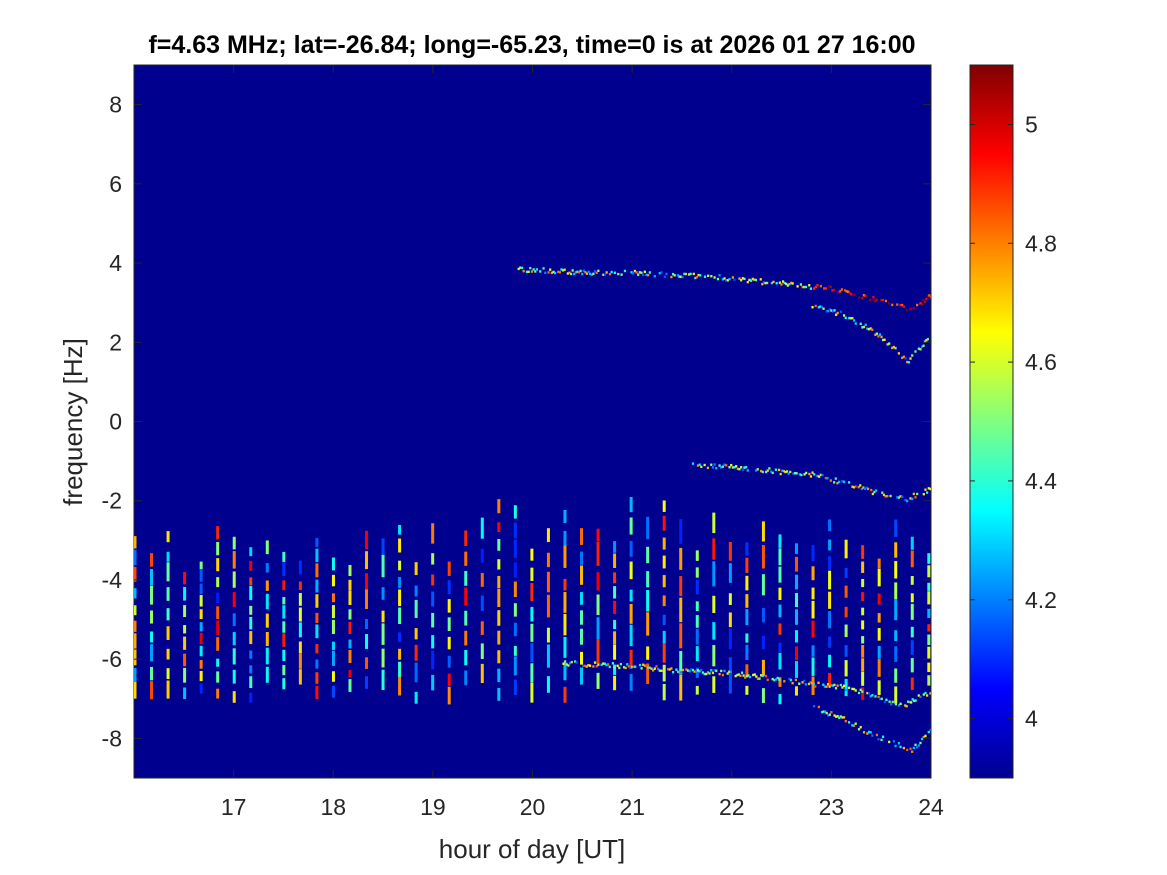 This screenshot has height=875, width=1167. What do you see at coordinates (1041, 362) in the screenshot?
I see `colorbar-tick-label: 4.6` at bounding box center [1041, 362].